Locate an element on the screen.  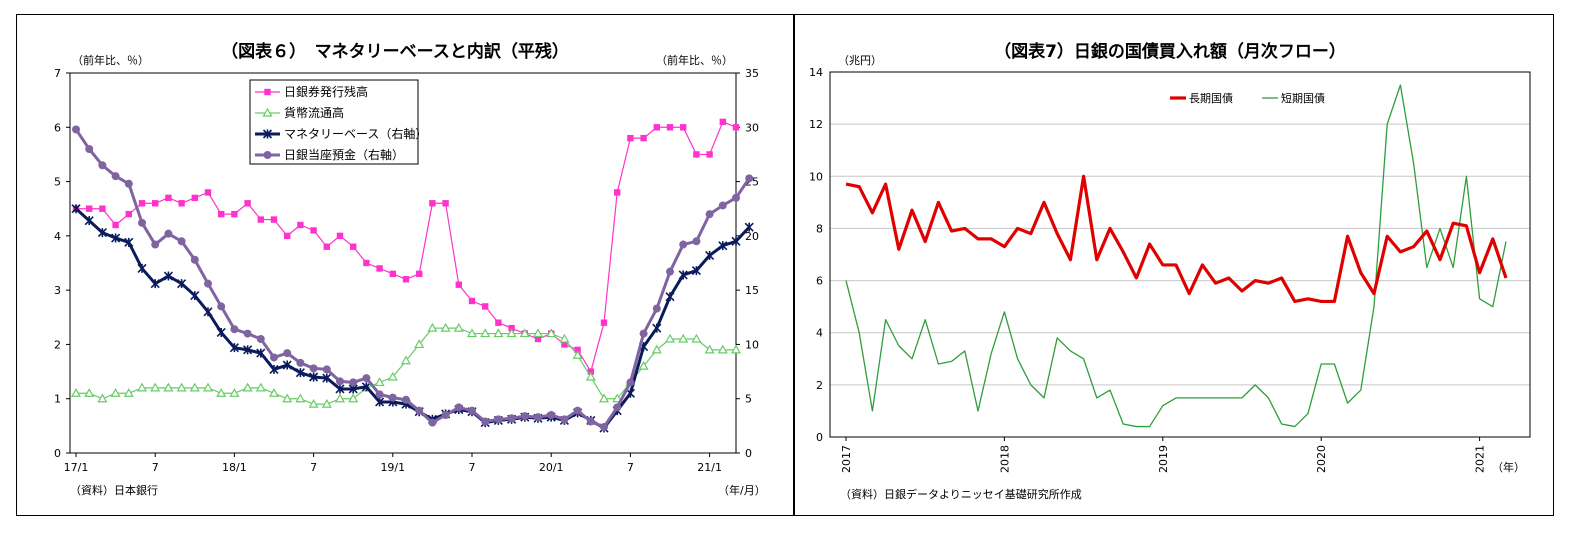
chart2-x-tick-label: 2018 is located at coordinates (1004, 459).